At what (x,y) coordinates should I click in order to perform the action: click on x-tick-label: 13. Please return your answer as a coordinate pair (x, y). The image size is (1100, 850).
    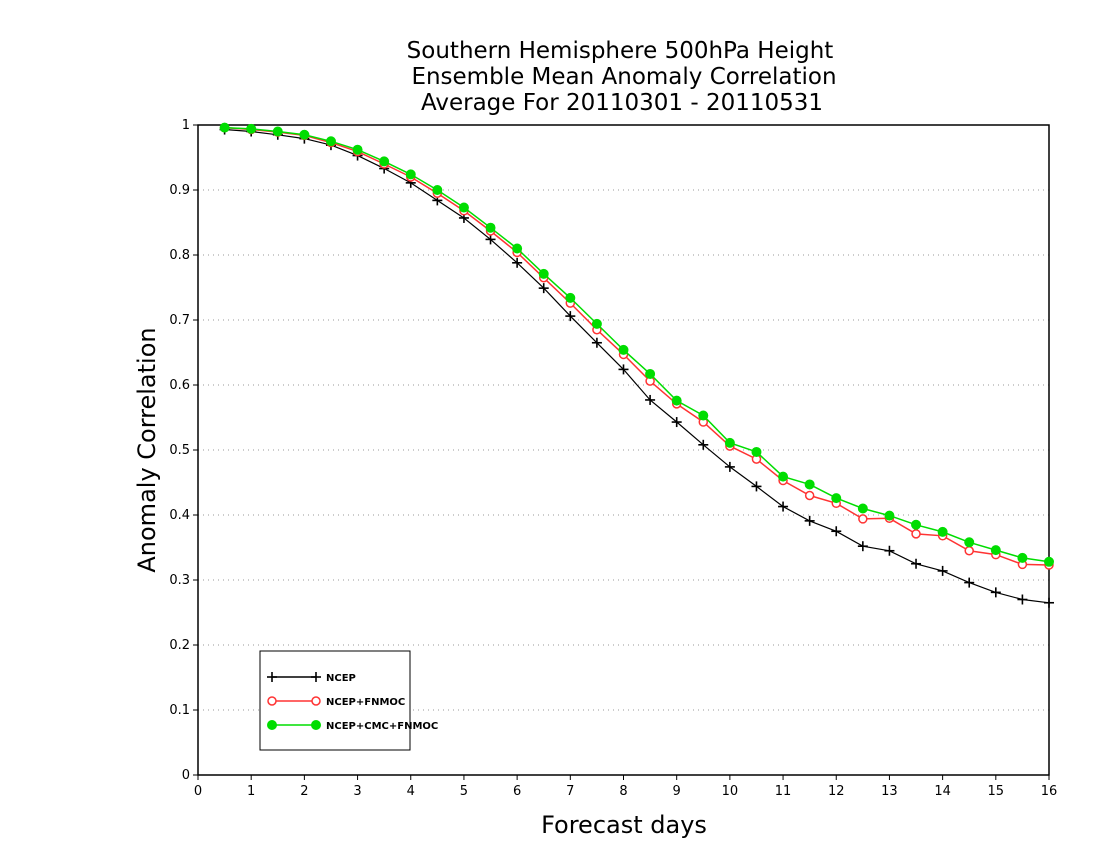
    Looking at the image, I should click on (889, 791).